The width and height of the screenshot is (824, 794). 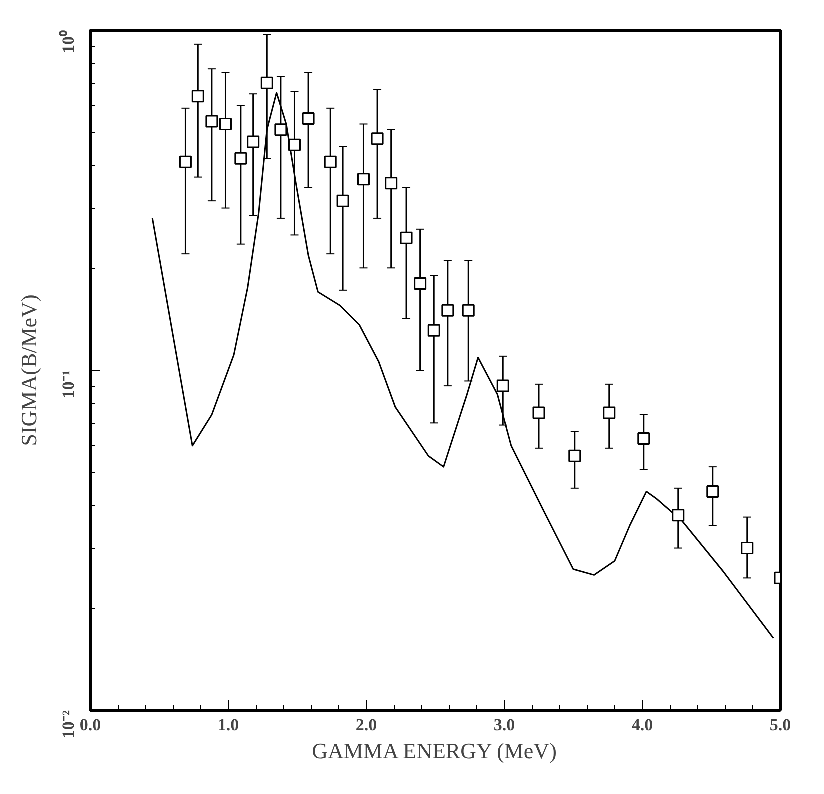 What do you see at coordinates (781, 725) in the screenshot?
I see `x-tick-label: 5.0` at bounding box center [781, 725].